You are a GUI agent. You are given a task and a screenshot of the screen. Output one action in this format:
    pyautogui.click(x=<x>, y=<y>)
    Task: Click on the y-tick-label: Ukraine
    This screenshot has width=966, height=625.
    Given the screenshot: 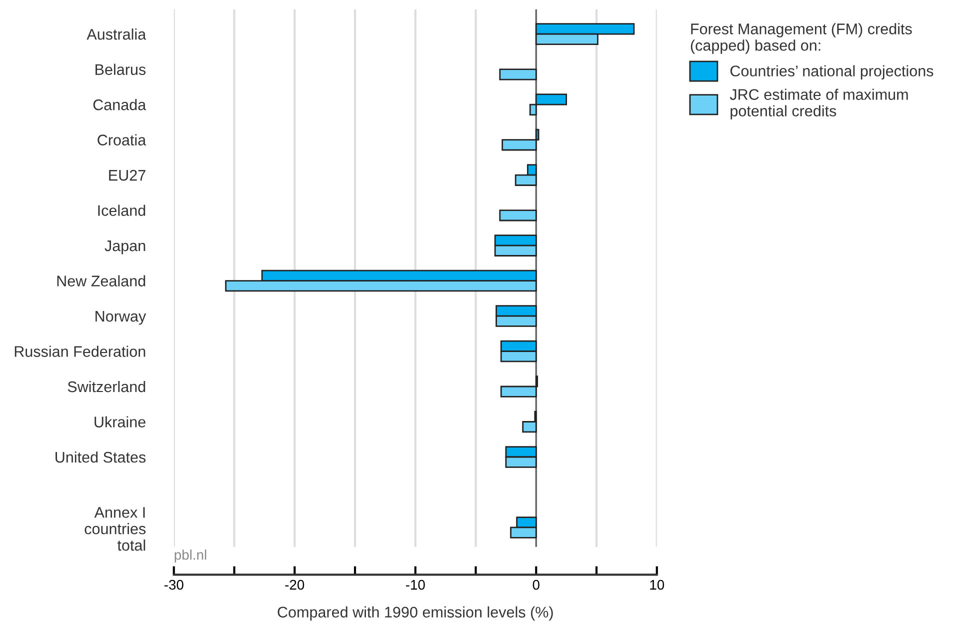 What is the action you would take?
    pyautogui.click(x=120, y=422)
    